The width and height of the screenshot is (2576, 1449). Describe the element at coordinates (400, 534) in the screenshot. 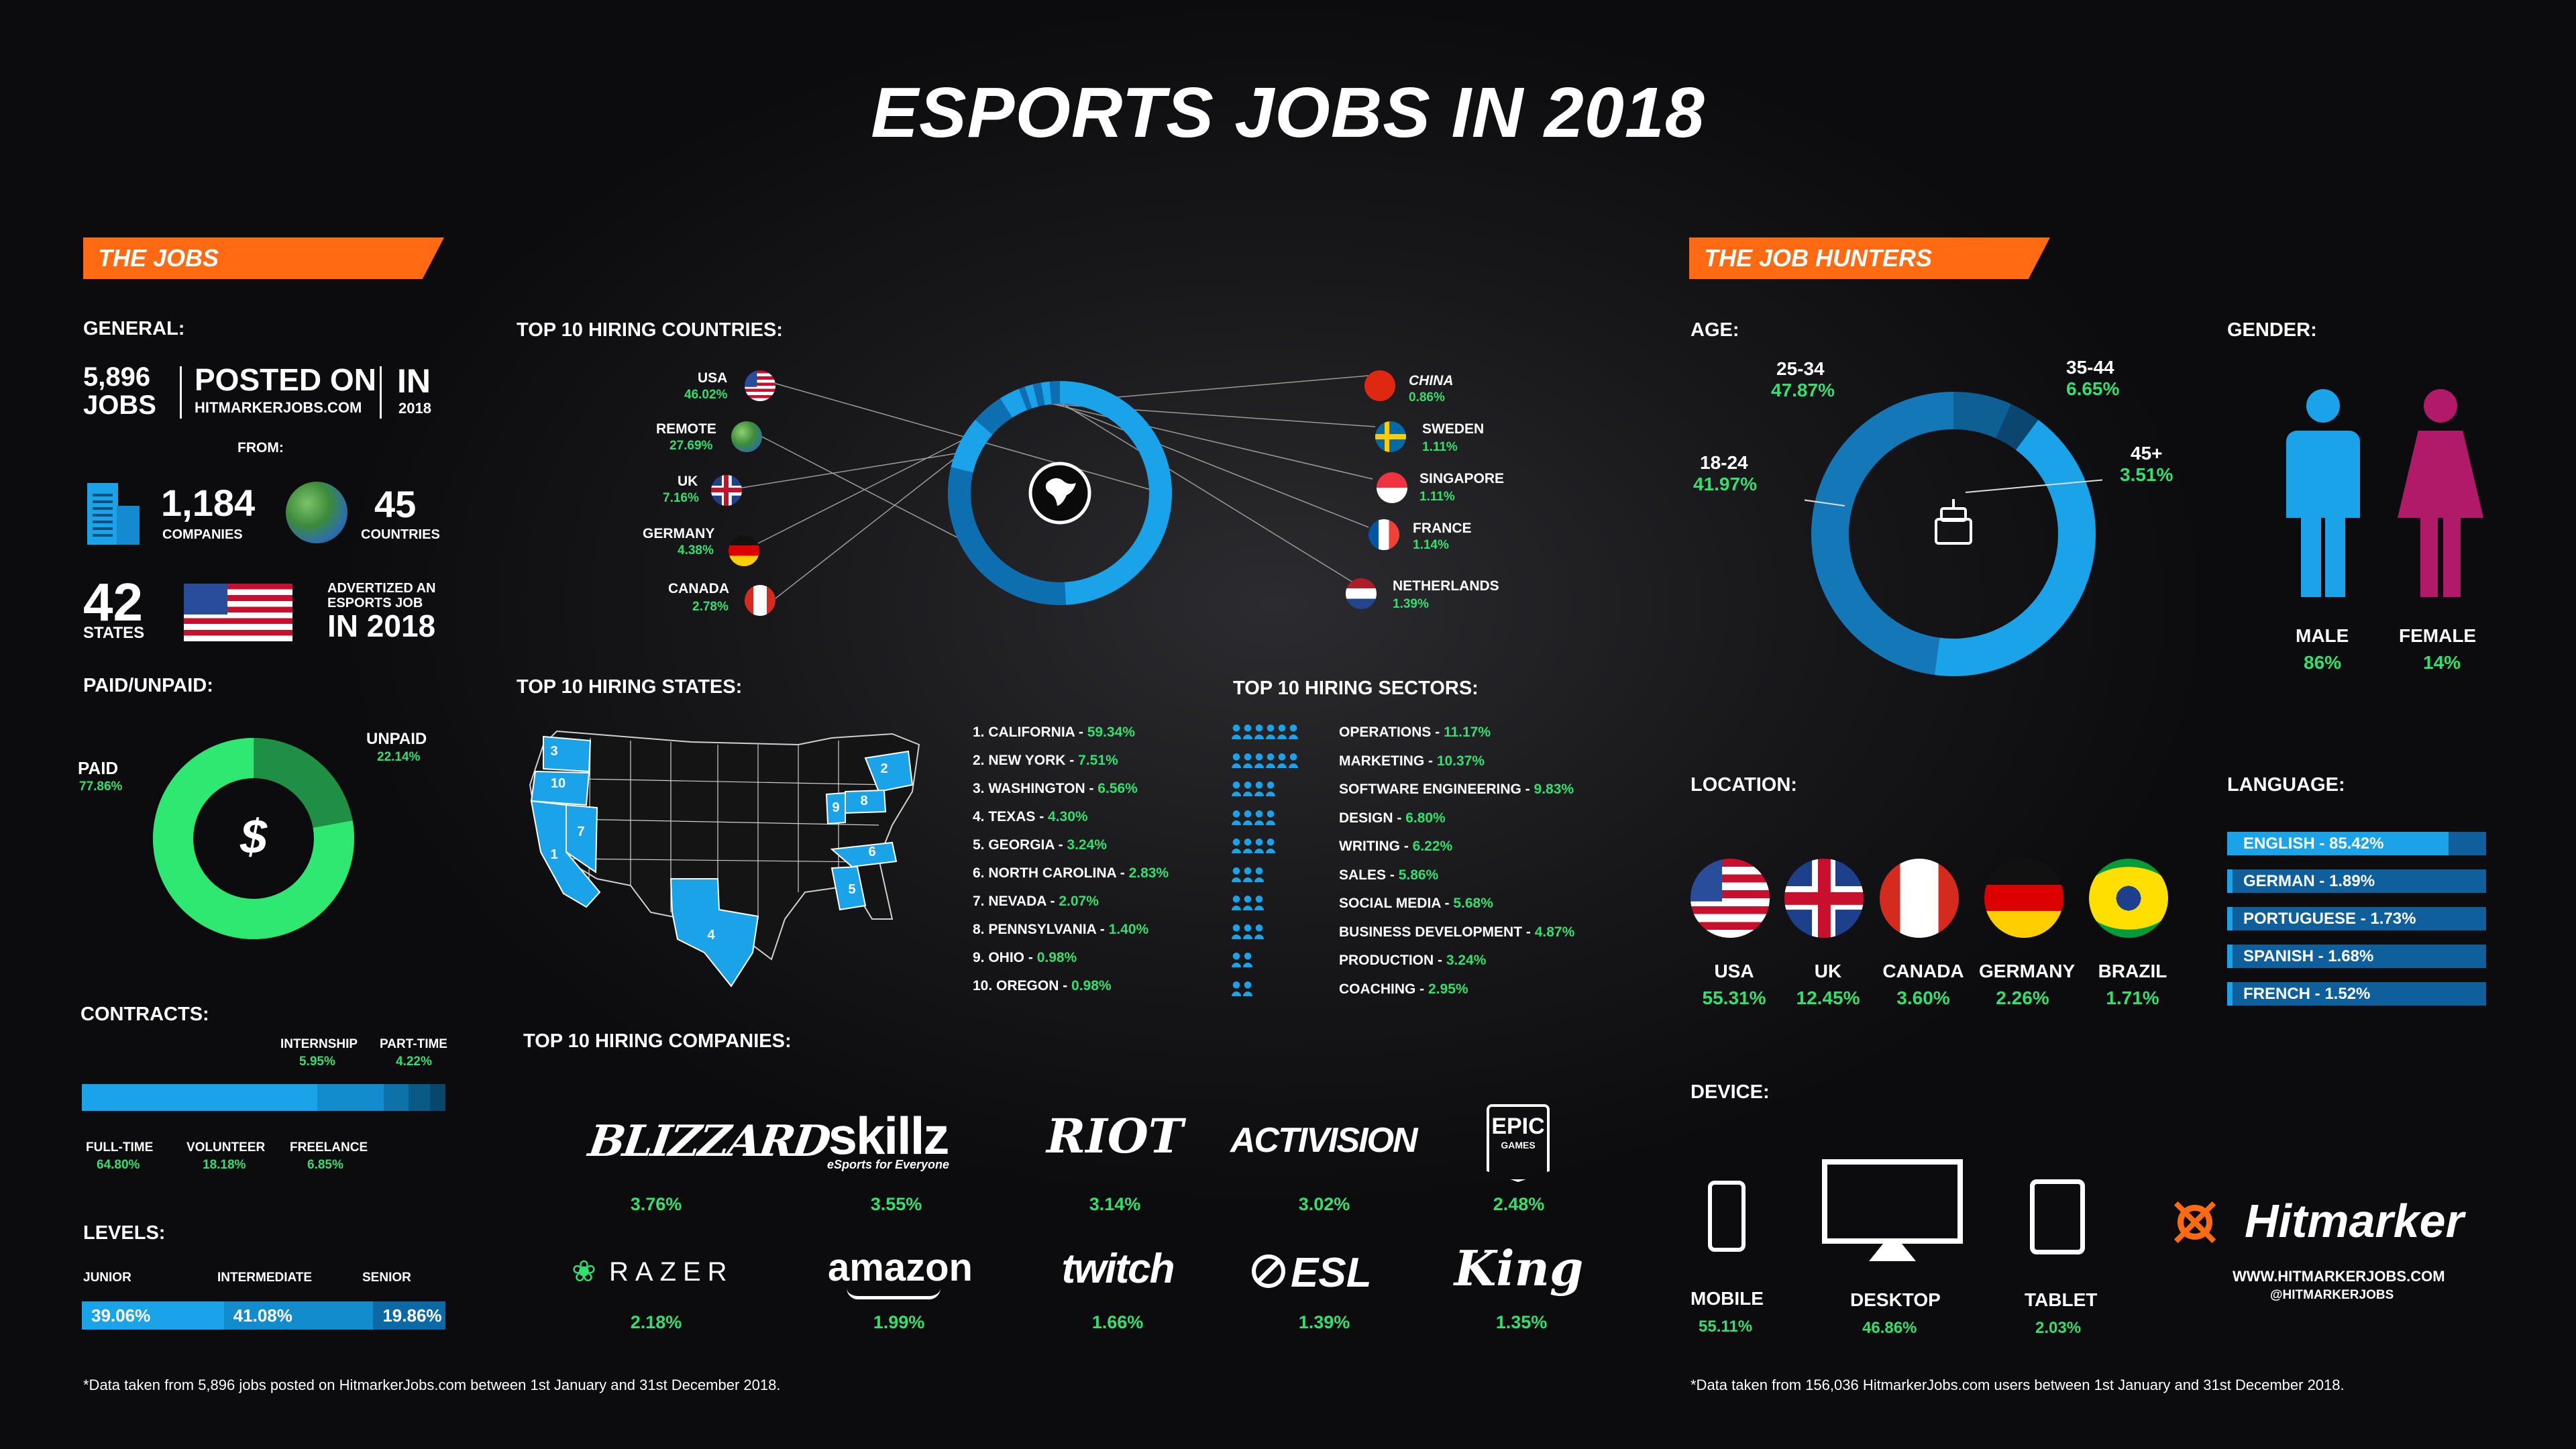

I see `countries-label: COUNTRIES` at that location.